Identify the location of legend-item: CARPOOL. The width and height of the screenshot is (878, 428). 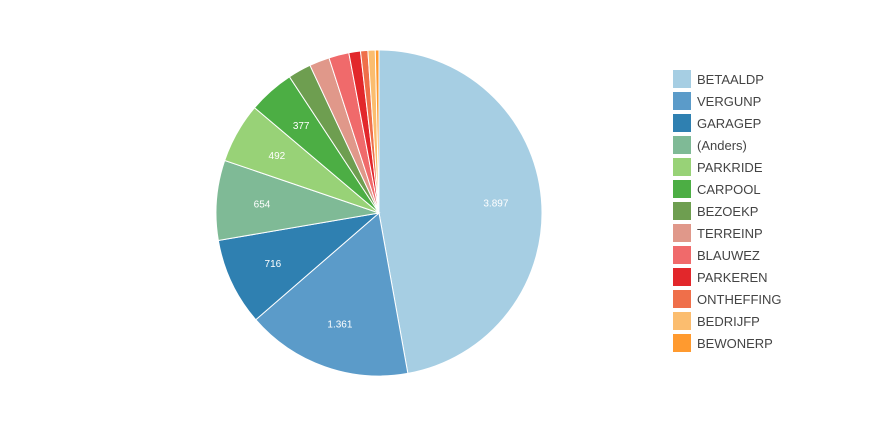
(727, 189).